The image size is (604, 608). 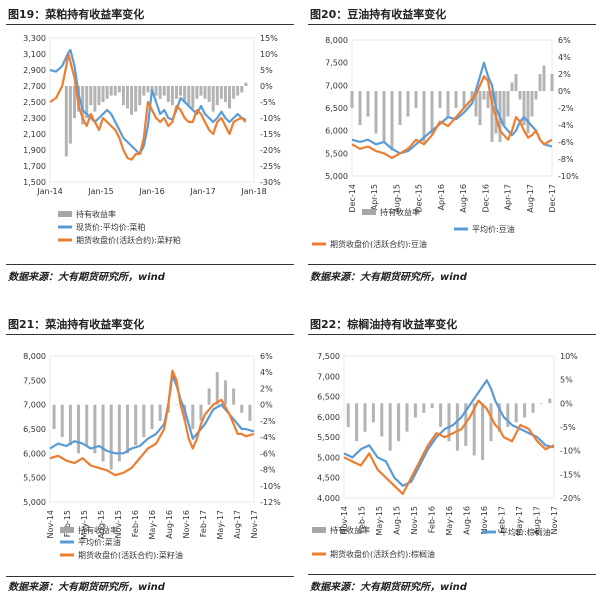 I want to click on y-left-tick-label: 2,900, so click(x=34, y=70).